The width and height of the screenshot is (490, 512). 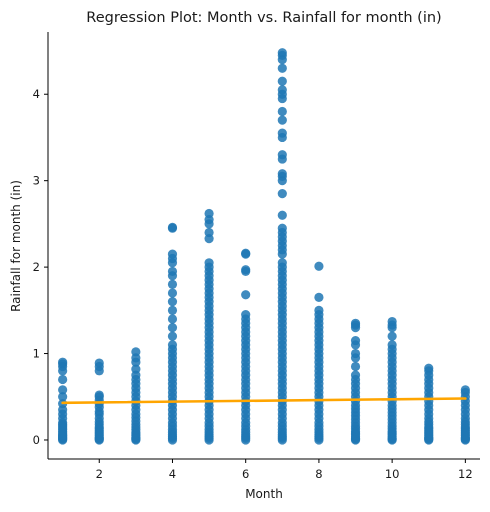 I want to click on y-axis-ticks: 0 1 2 3 4, so click(x=40, y=267).